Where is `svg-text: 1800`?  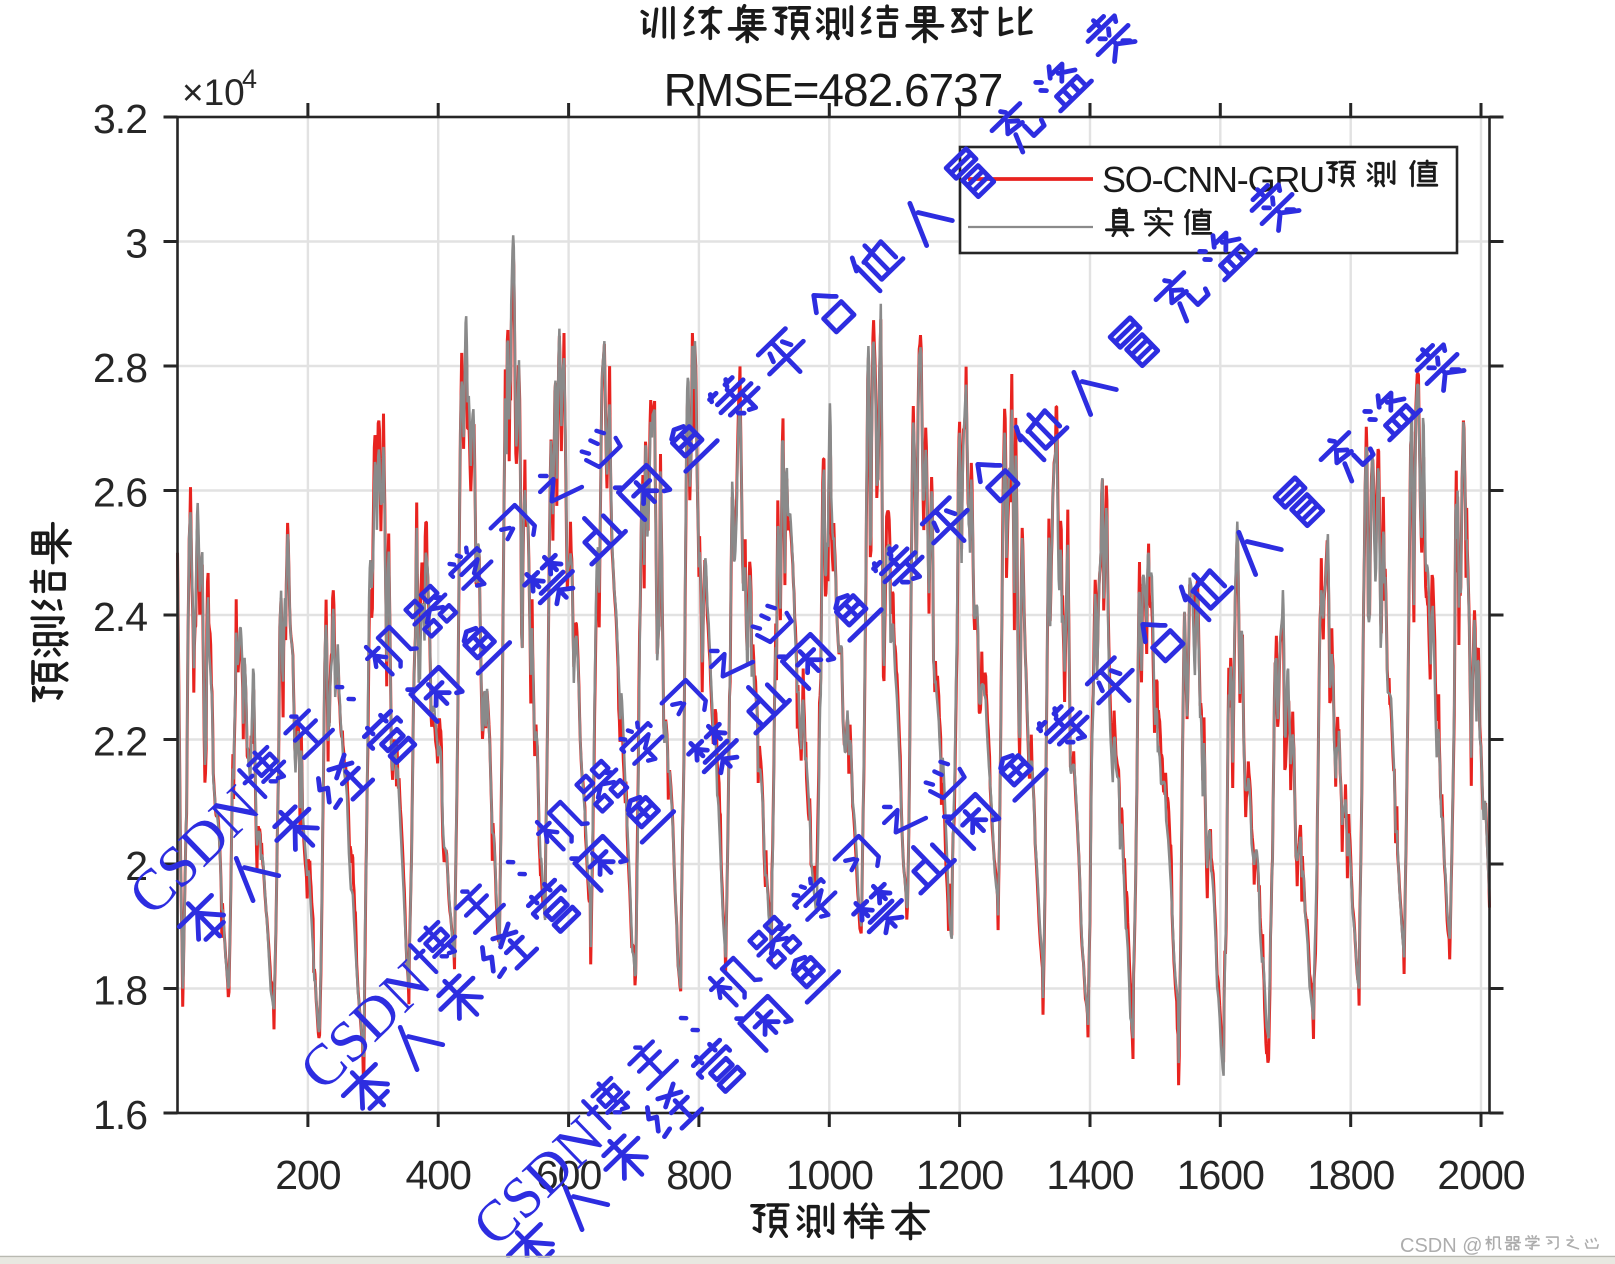
svg-text: 1800 is located at coordinates (1350, 1175).